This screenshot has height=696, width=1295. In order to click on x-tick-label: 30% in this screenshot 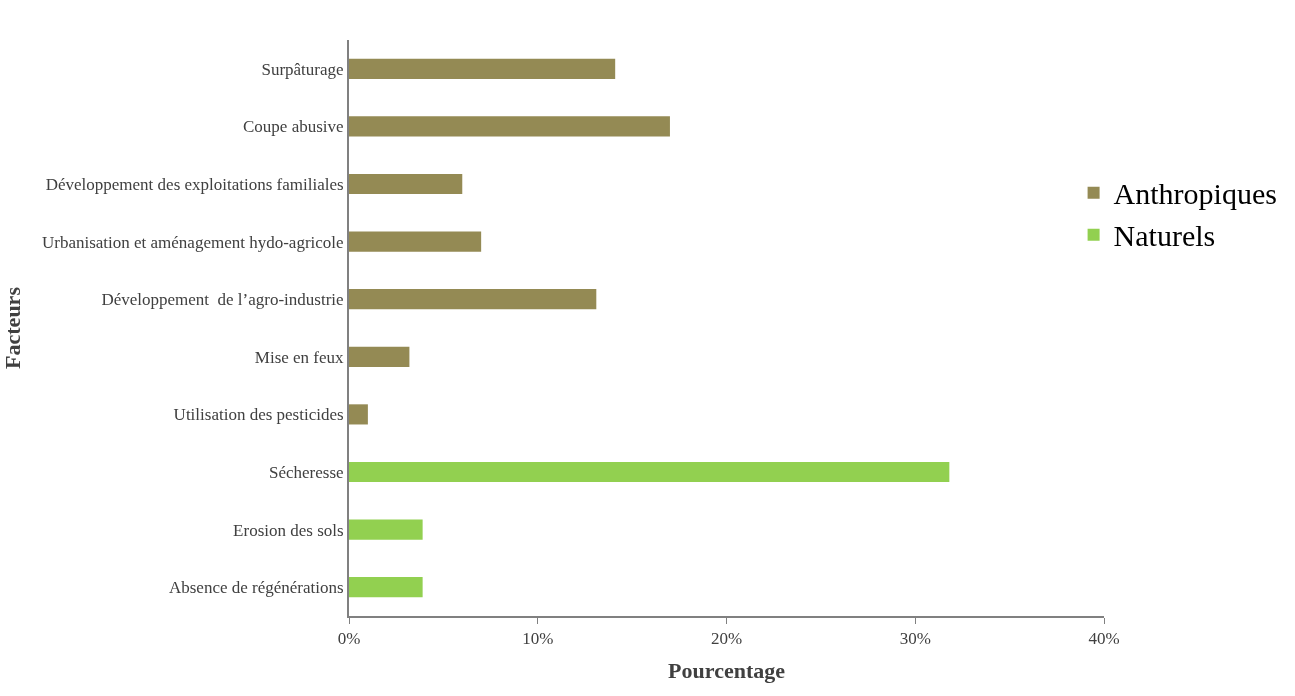, I will do `click(915, 639)`.